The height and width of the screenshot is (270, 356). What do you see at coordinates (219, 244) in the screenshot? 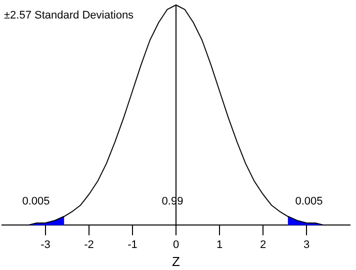
I see `x-tick-label: 1` at bounding box center [219, 244].